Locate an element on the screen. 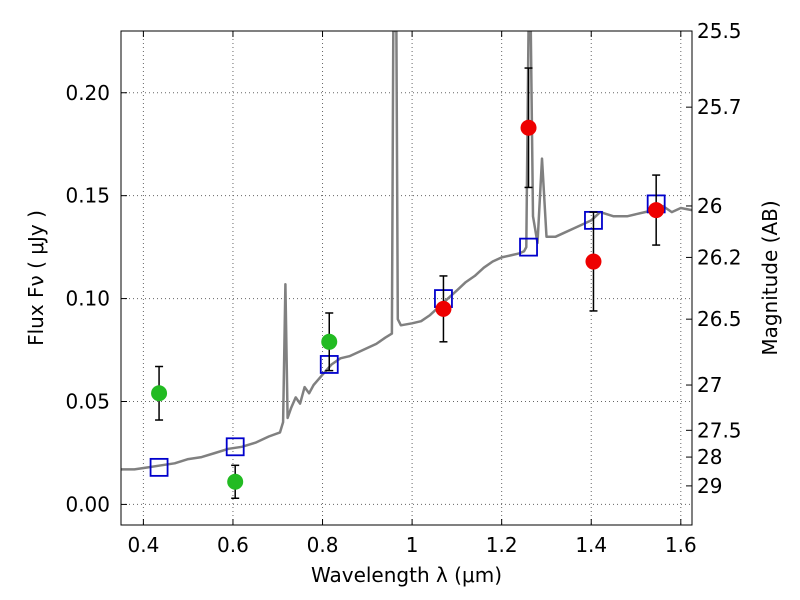 This screenshot has width=800, height=600. y-axis-label: Flux Fν ( μJy ) is located at coordinates (36, 278).